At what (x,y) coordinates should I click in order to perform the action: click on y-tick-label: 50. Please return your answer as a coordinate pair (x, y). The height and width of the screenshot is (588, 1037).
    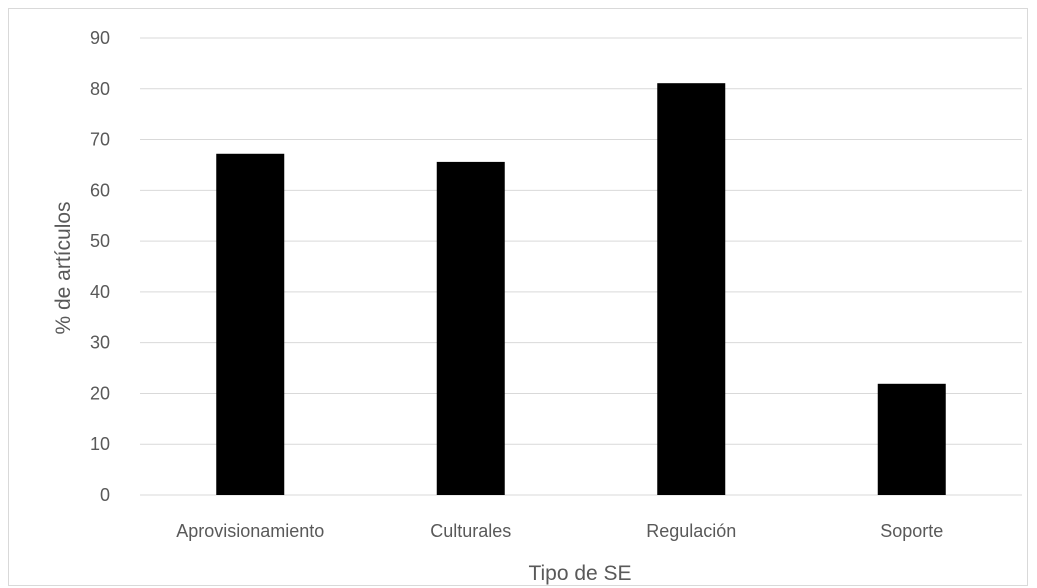
    Looking at the image, I should click on (100, 241).